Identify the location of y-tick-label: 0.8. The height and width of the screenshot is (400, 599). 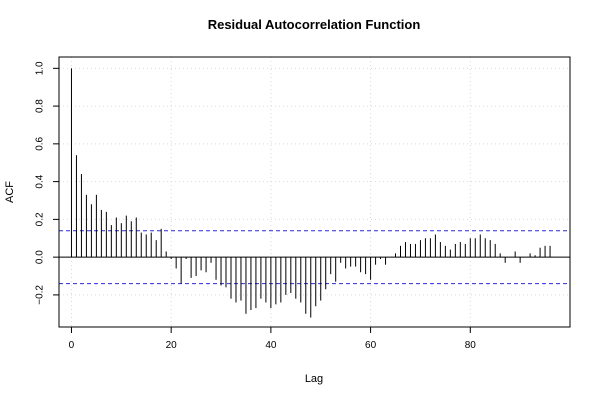
(40, 106).